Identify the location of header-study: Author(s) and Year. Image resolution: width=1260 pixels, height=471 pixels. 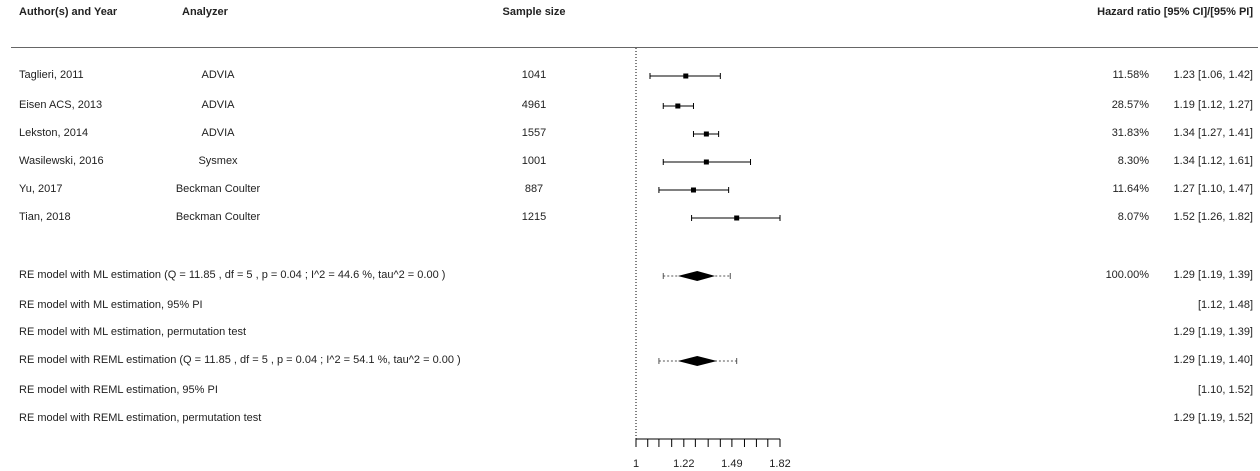
(68, 12).